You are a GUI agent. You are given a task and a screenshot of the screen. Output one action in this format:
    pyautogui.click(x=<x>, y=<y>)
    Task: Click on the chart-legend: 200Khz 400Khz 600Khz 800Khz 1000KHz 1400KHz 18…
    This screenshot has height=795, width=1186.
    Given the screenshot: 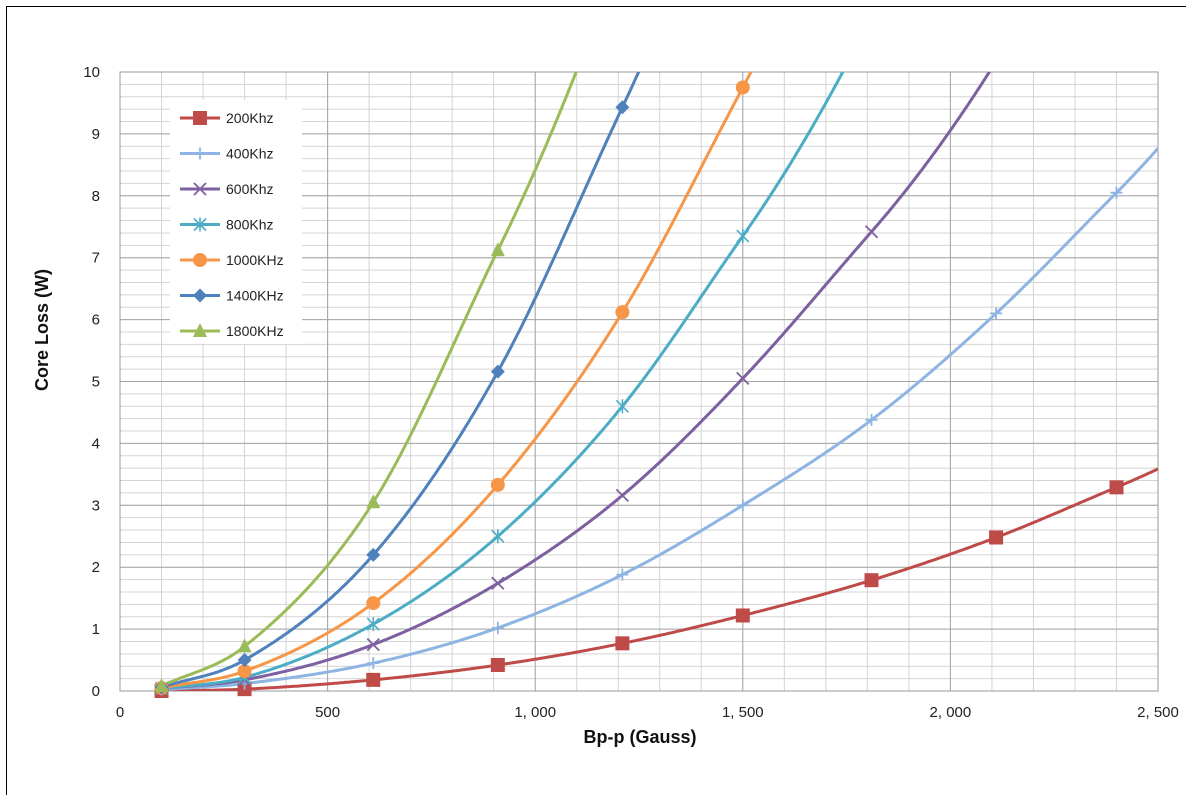 What is the action you would take?
    pyautogui.click(x=236, y=222)
    